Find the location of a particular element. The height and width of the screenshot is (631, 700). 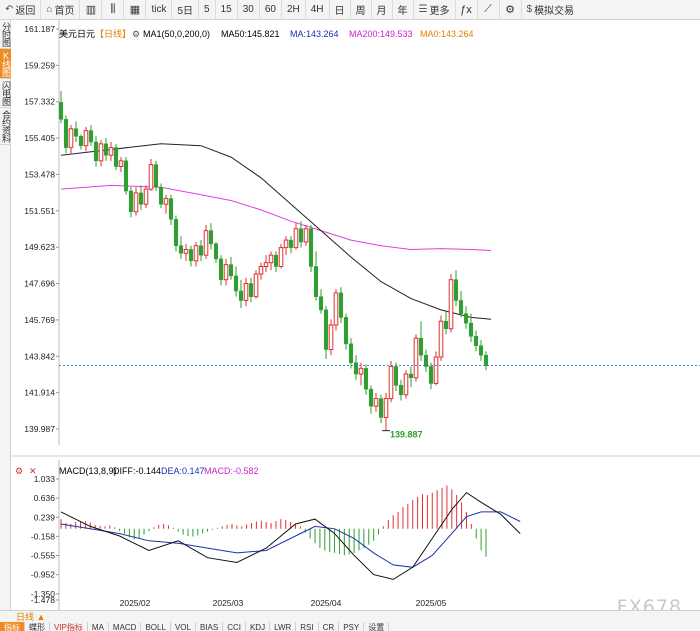

side-tab-timeshare: 分时图 is located at coordinates (5, 34).